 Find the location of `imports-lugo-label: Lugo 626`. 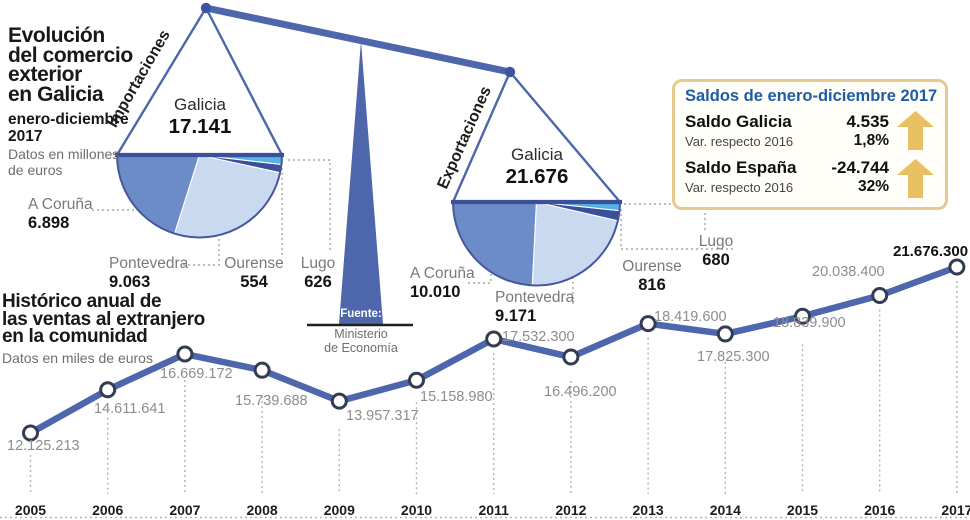

imports-lugo-label: Lugo 626 is located at coordinates (318, 273).